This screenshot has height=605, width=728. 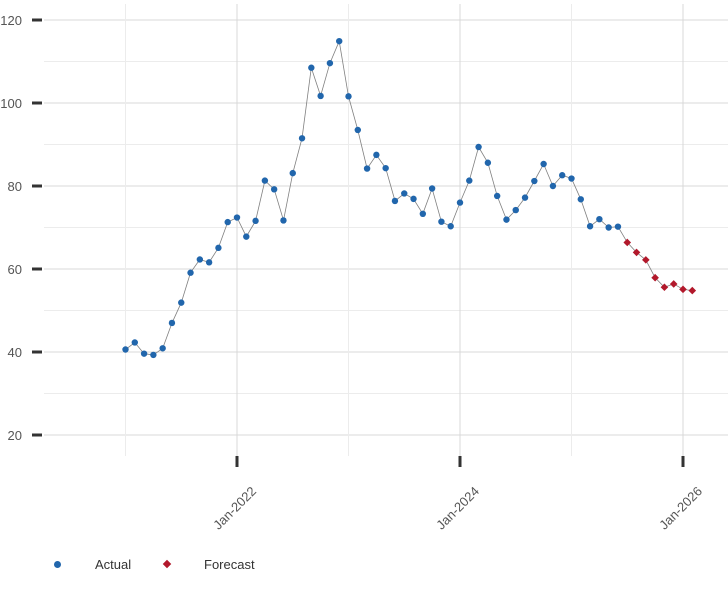 What do you see at coordinates (167, 564) in the screenshot?
I see `legend-swatch-forecast` at bounding box center [167, 564].